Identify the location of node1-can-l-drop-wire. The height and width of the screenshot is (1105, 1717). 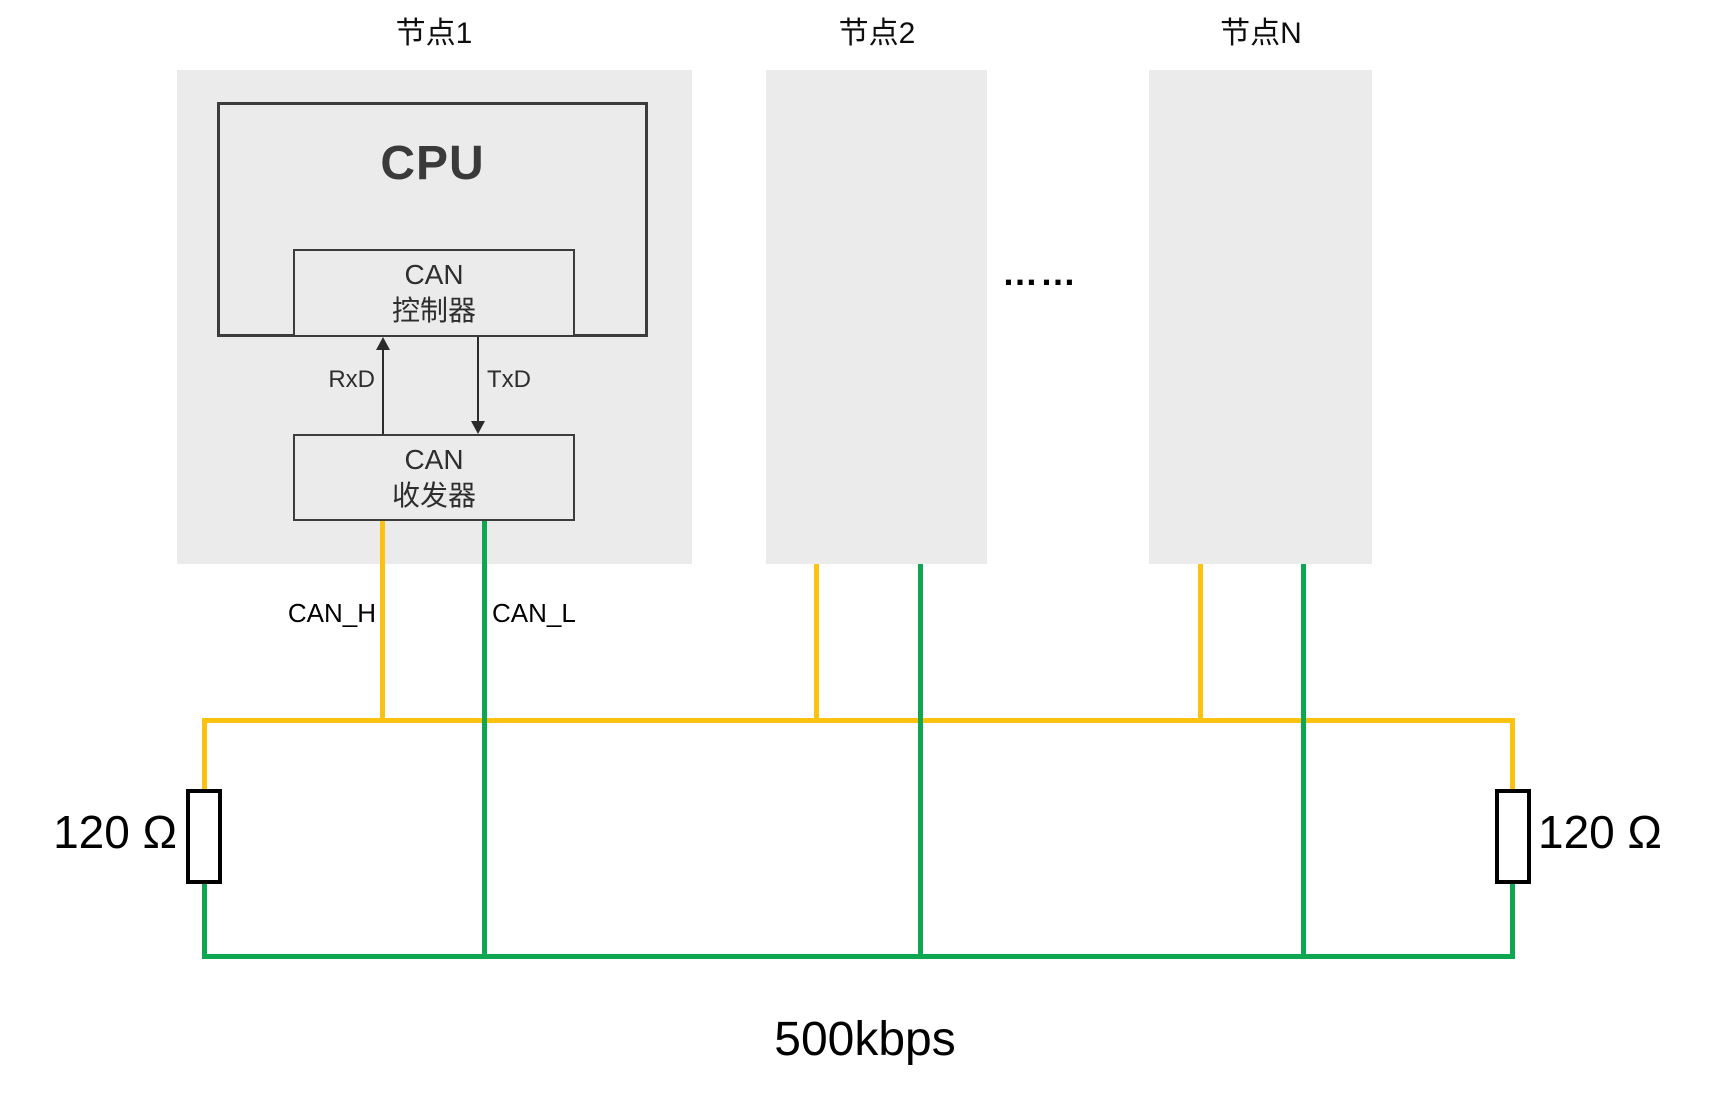
(484, 739).